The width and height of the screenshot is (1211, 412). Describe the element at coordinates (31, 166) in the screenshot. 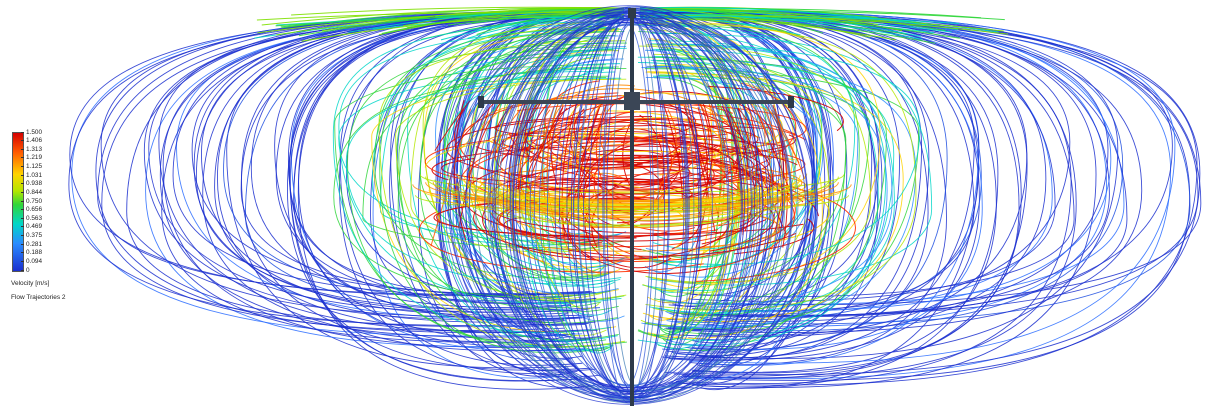

I see `legend-tick-label: 1.125` at that location.